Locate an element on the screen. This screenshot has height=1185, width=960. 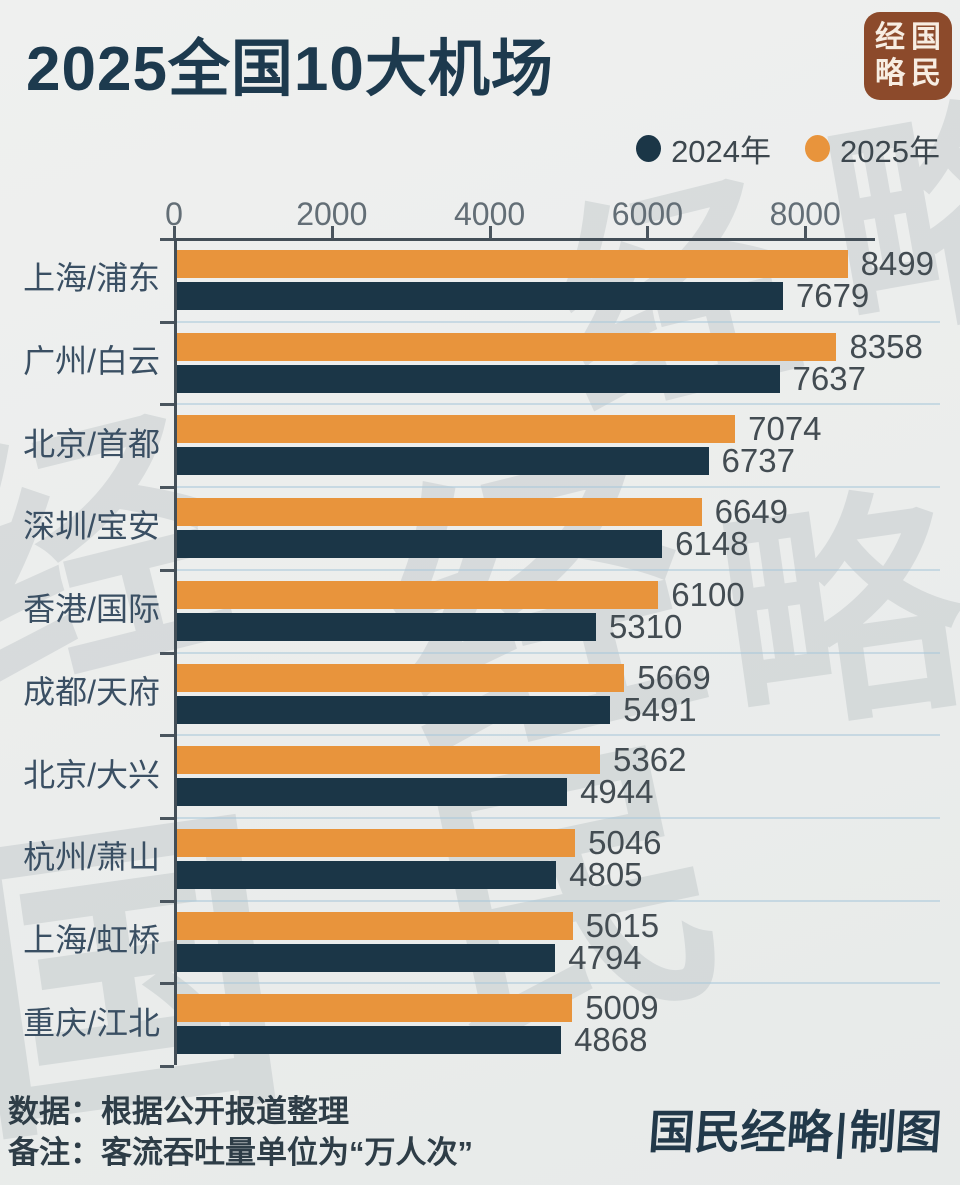
bar-value-label: 5491 is located at coordinates (660, 709).